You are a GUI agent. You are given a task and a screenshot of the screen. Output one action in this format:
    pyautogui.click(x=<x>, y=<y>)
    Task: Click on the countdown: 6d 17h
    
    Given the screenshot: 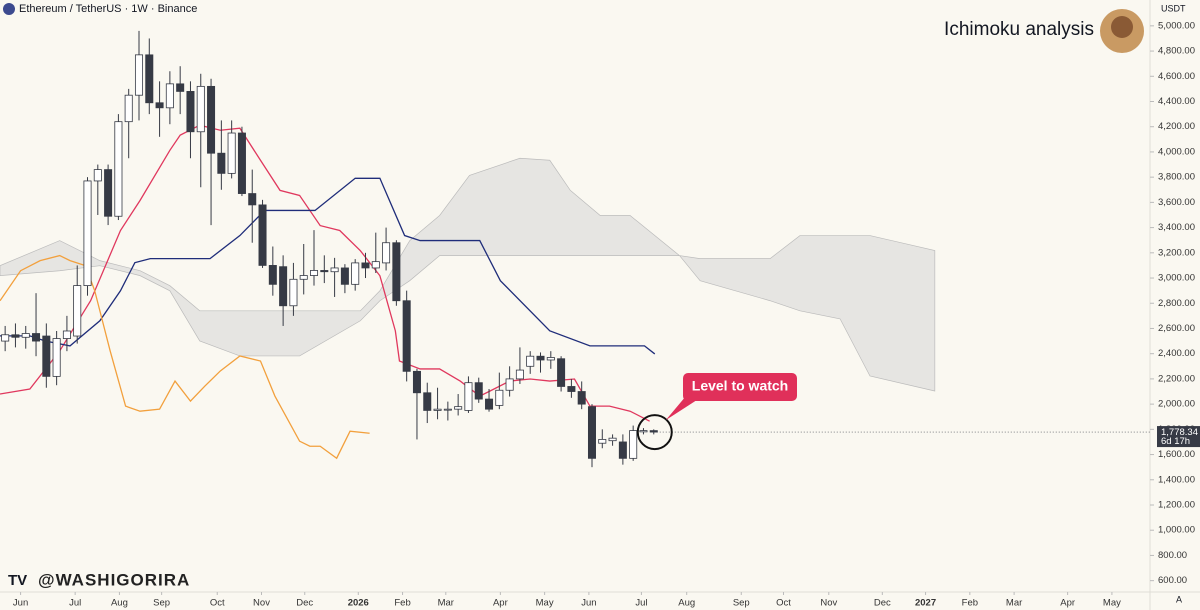 What is the action you would take?
    pyautogui.click(x=1175, y=441)
    